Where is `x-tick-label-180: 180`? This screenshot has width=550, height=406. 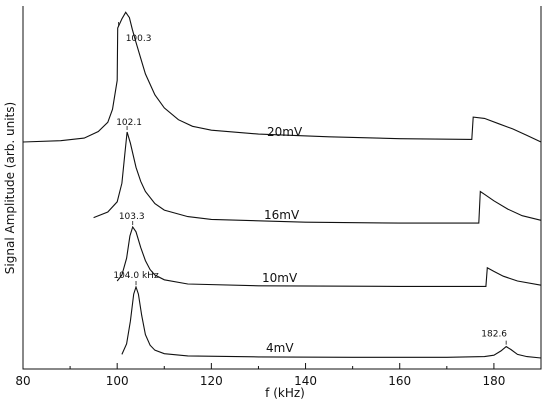 x-tick-label-180: 180 is located at coordinates (493, 381).